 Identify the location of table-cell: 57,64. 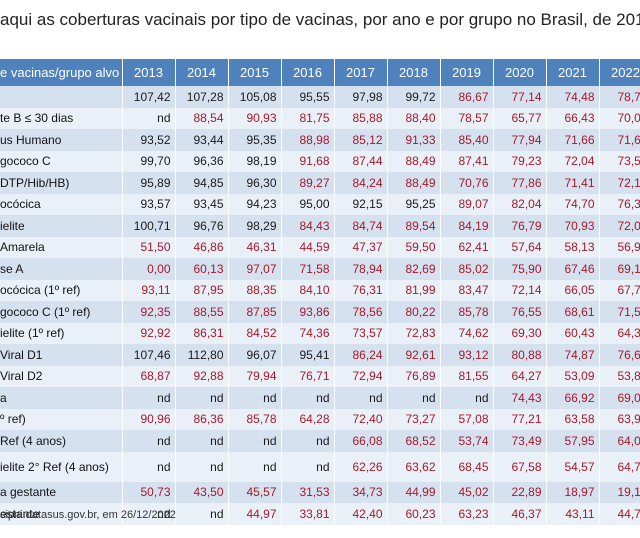
(520, 247).